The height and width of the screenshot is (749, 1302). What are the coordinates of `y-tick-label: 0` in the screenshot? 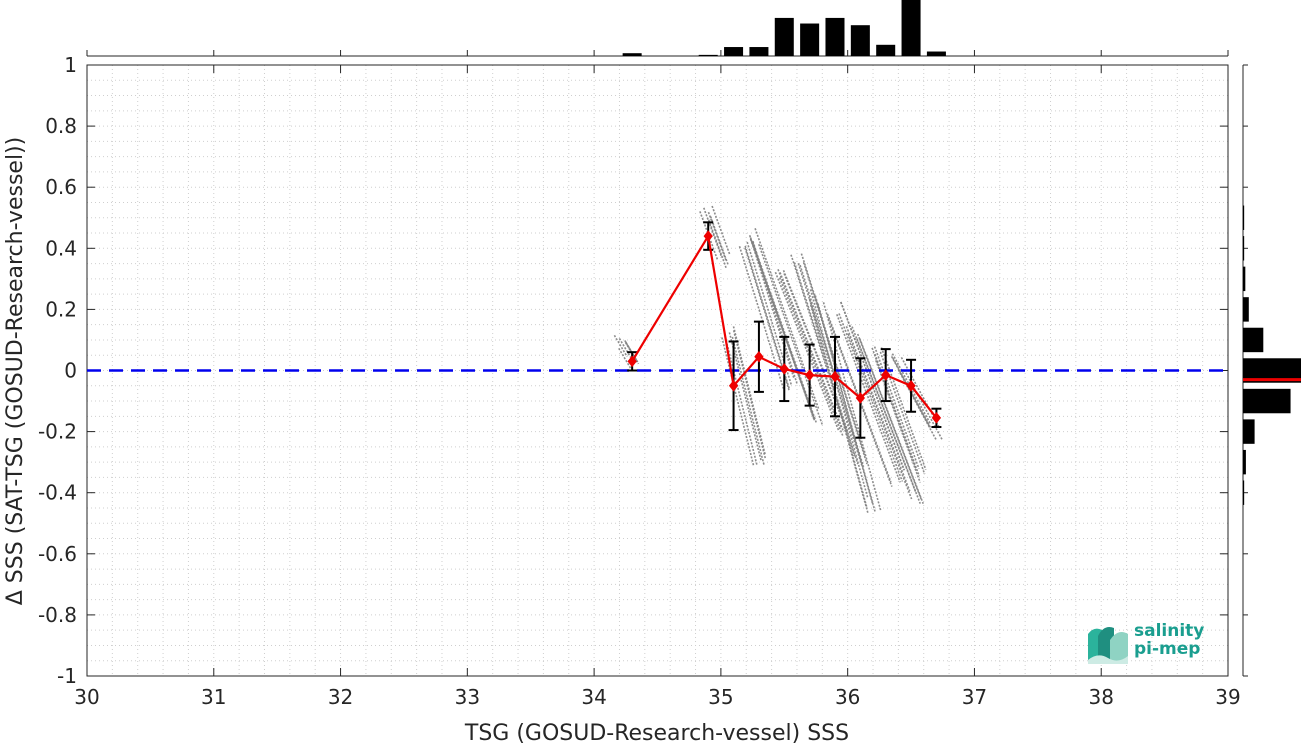 It's located at (70, 371).